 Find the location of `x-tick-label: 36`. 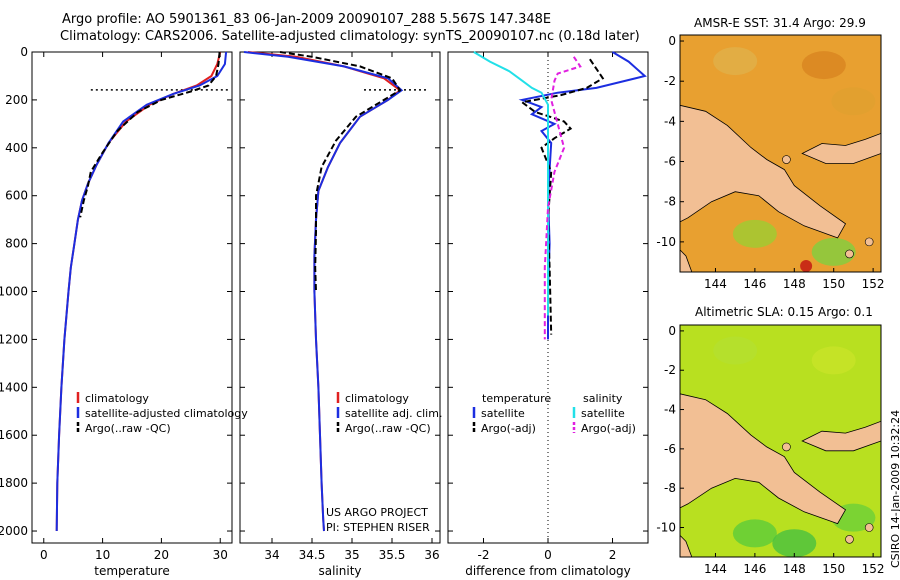

x-tick-label: 36 is located at coordinates (431, 555).